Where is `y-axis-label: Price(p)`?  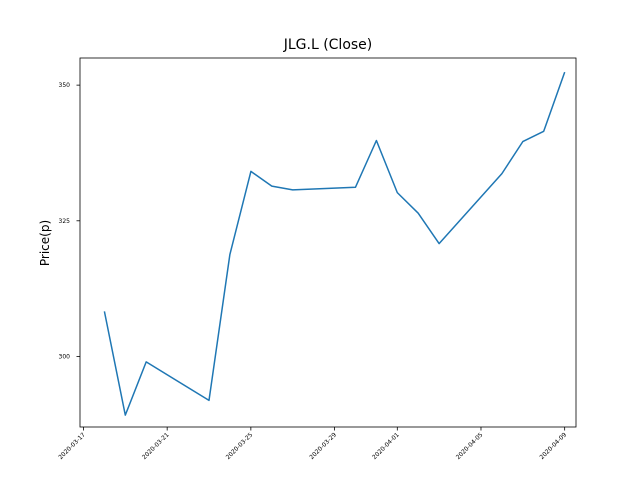
y-axis-label: Price(p) is located at coordinates (45, 243).